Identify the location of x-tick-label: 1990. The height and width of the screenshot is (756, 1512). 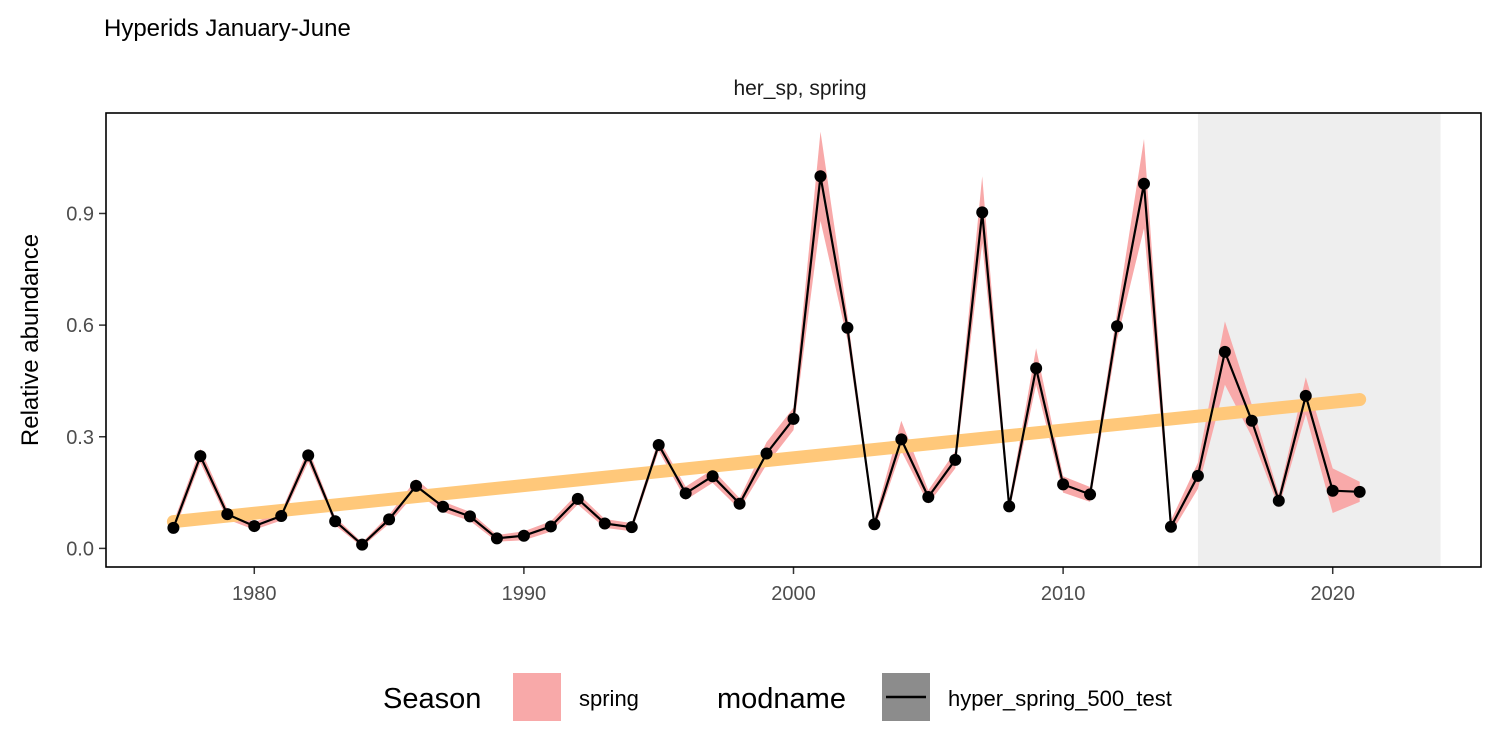
(524, 594).